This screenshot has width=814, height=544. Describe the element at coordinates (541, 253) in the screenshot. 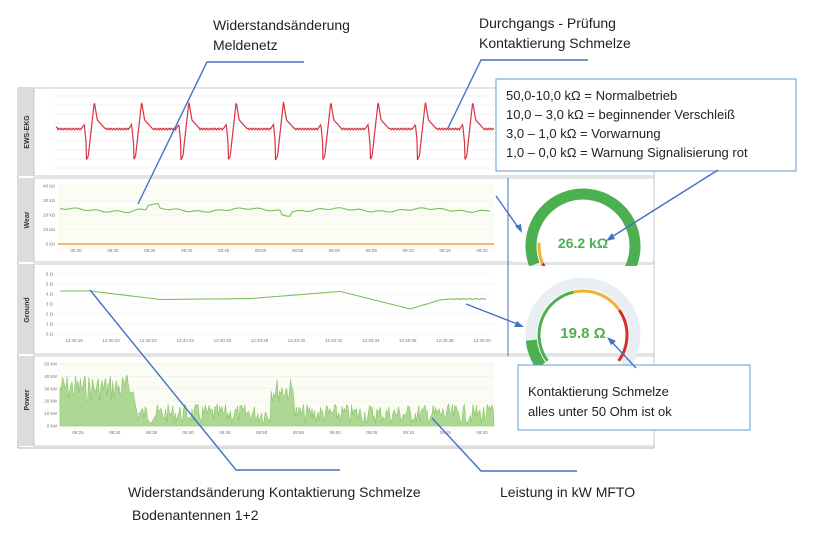

I see `gauge-wear-zone-yellow` at that location.